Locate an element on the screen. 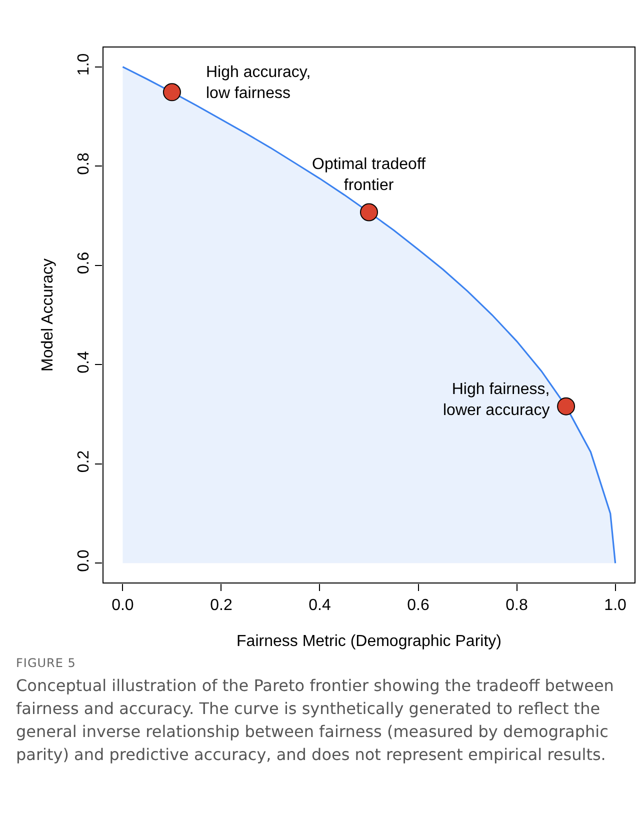  x-axis-title: Fairness Metric (Demographic Parity) is located at coordinates (369, 641).